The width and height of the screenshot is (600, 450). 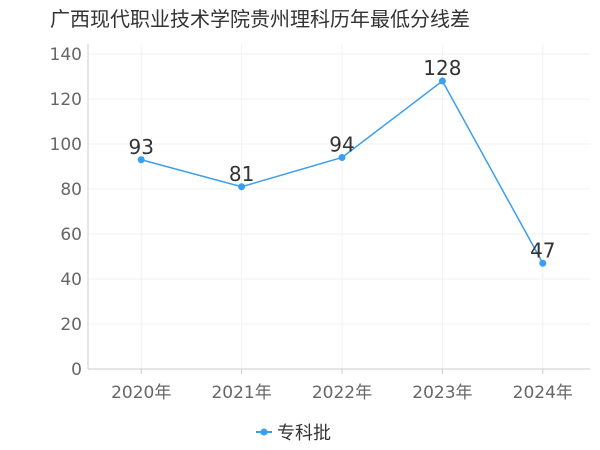 I want to click on data-label: 94, so click(x=341, y=145).